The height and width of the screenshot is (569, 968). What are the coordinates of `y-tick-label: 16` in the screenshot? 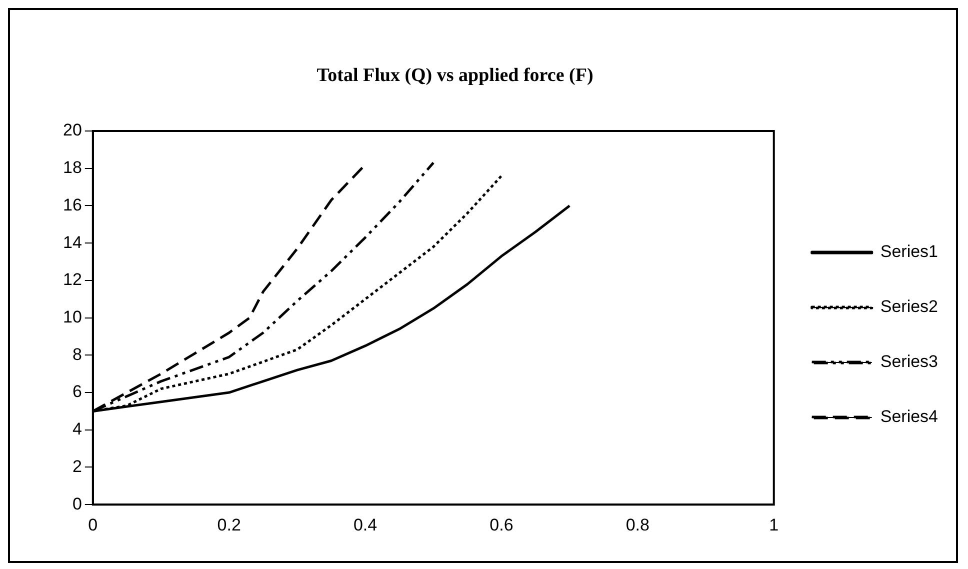 It's located at (72, 204).